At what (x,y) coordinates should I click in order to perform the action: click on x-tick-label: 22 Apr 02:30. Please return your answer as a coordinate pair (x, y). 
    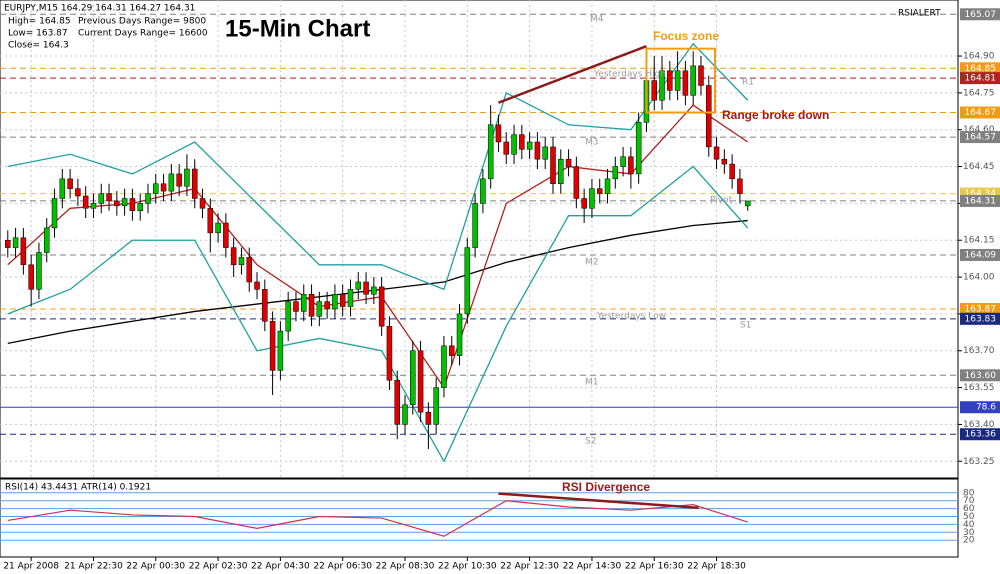
    Looking at the image, I should click on (218, 567).